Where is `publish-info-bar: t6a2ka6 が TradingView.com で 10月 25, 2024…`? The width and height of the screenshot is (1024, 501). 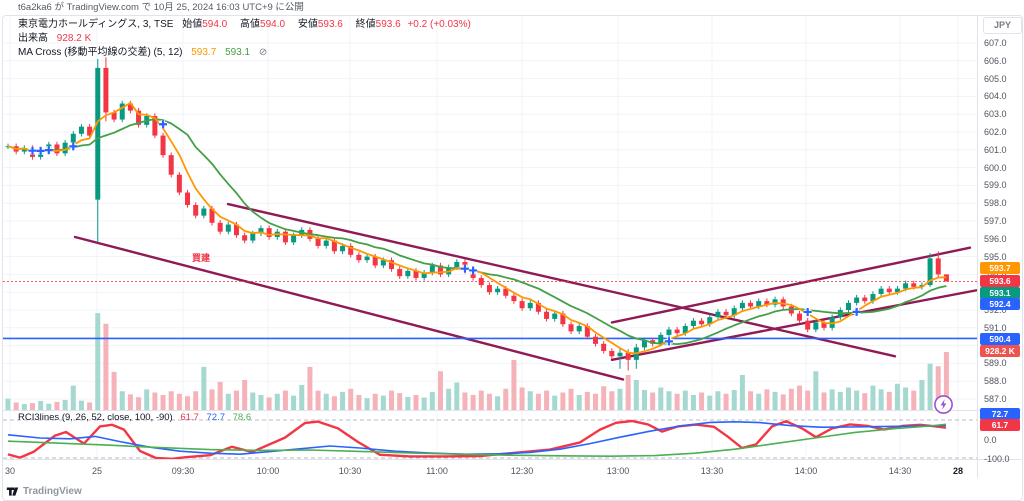
publish-info-bar: t6a2ka6 が TradingView.com で 10月 25, 2024… is located at coordinates (512, 7).